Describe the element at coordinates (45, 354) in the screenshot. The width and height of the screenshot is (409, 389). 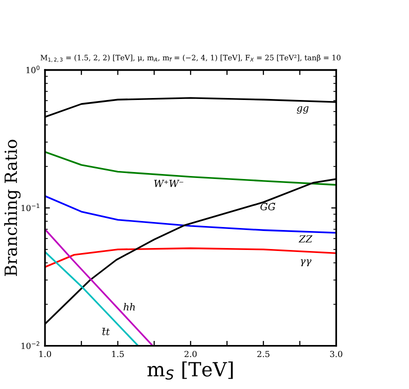
I see `x-tick-label: 1.0` at that location.